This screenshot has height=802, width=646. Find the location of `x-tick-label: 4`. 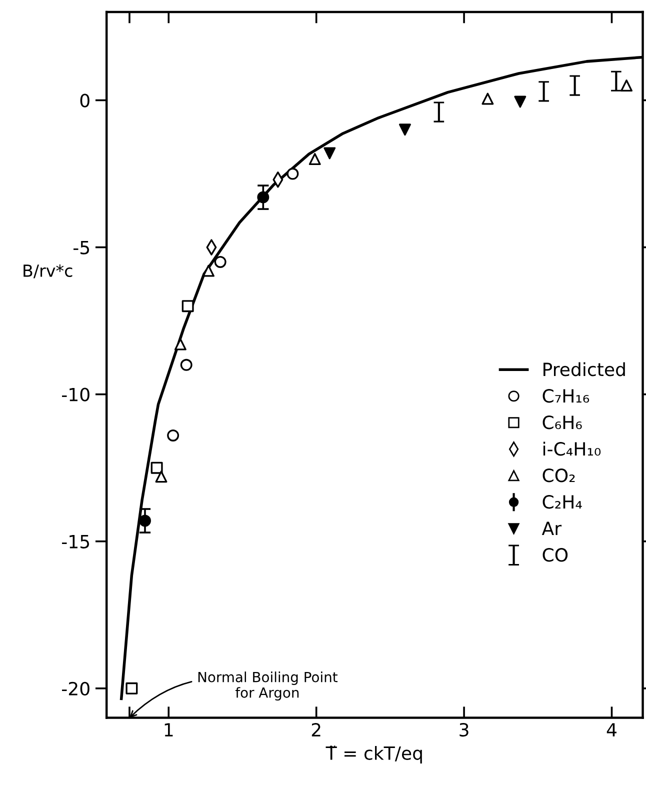

x-tick-label: 4 is located at coordinates (611, 729).